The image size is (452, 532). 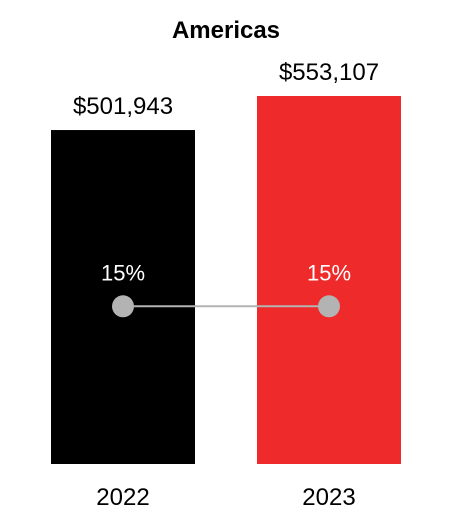 What do you see at coordinates (123, 306) in the screenshot?
I see `overlay-point-2022` at bounding box center [123, 306].